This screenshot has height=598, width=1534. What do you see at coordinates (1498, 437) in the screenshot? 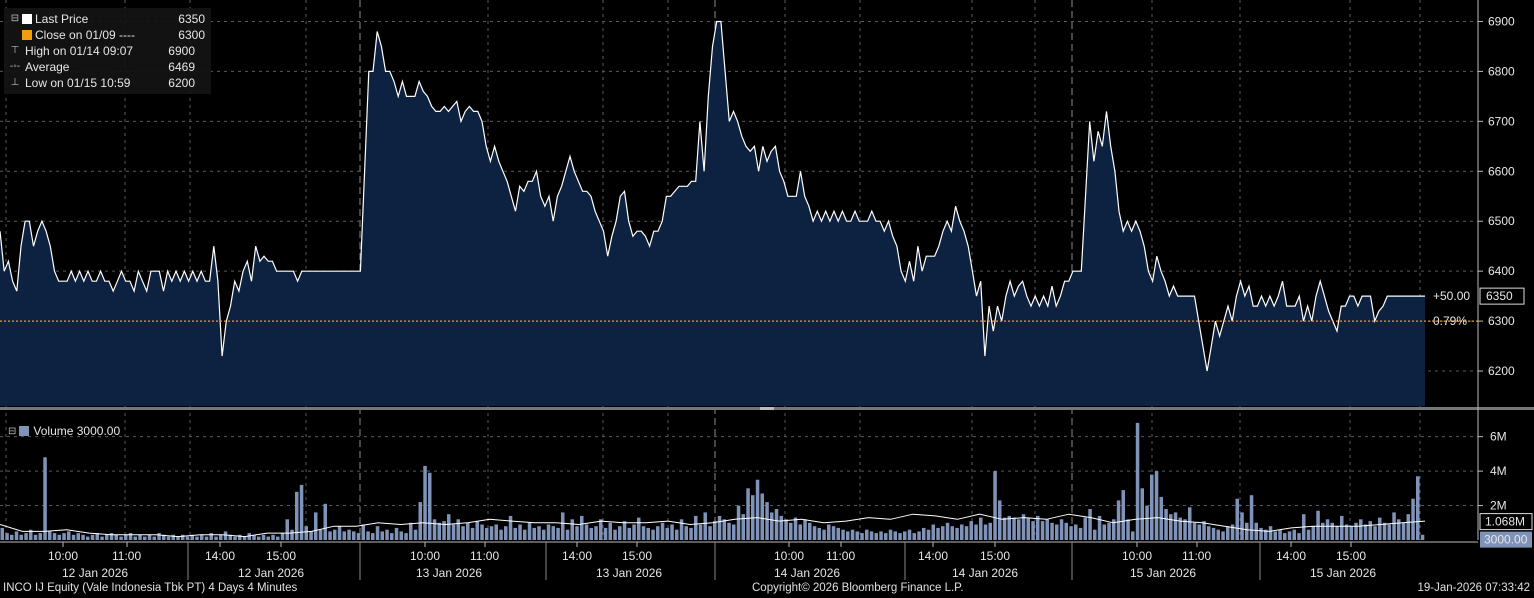
I see `y-tick-label: 6M` at bounding box center [1498, 437].